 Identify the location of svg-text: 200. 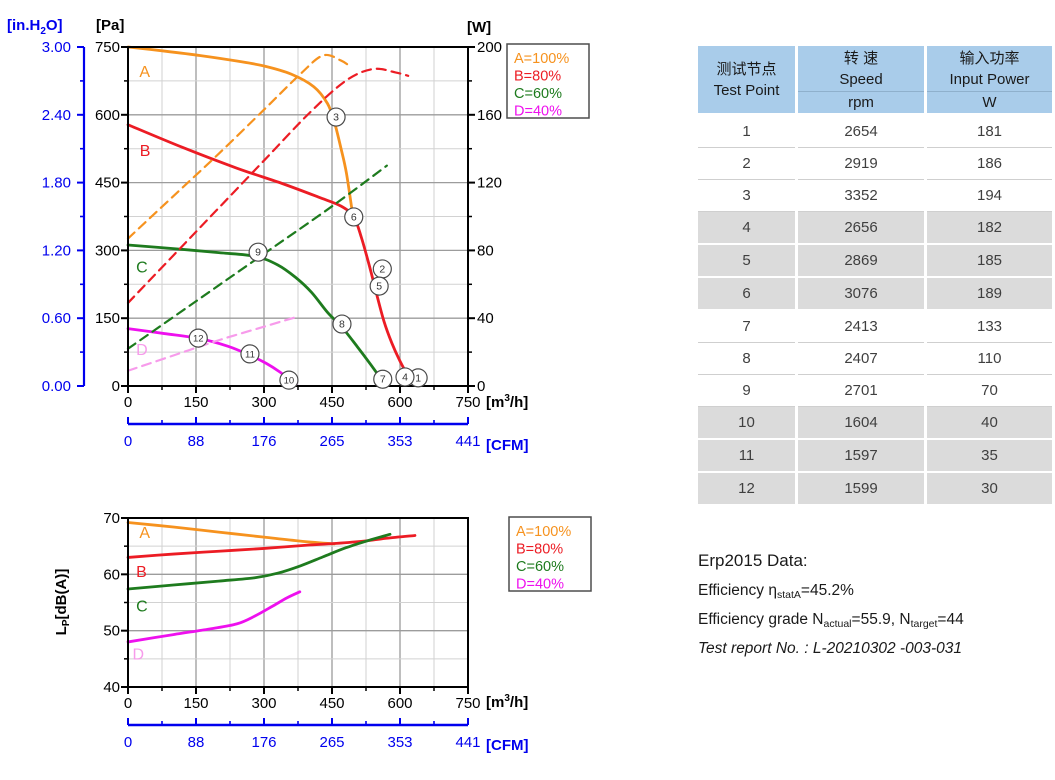
(489, 47).